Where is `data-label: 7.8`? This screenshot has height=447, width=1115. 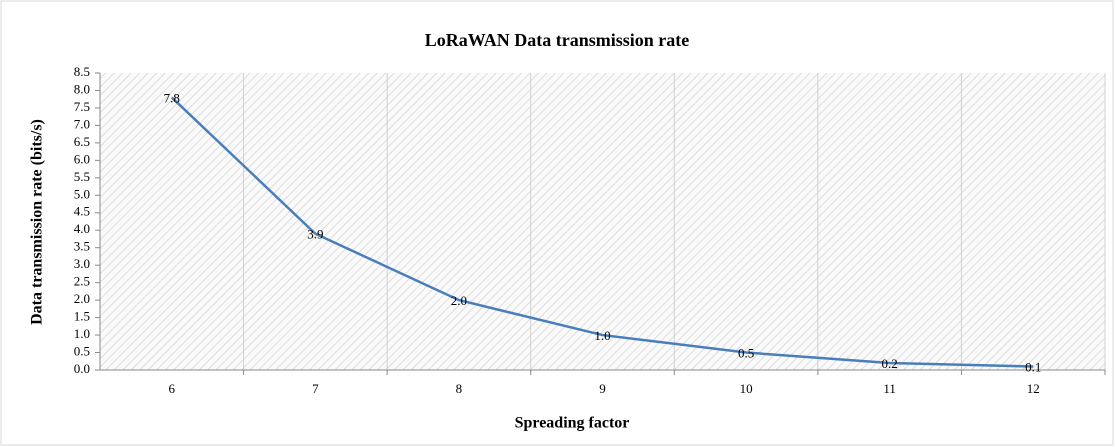 data-label: 7.8 is located at coordinates (172, 97).